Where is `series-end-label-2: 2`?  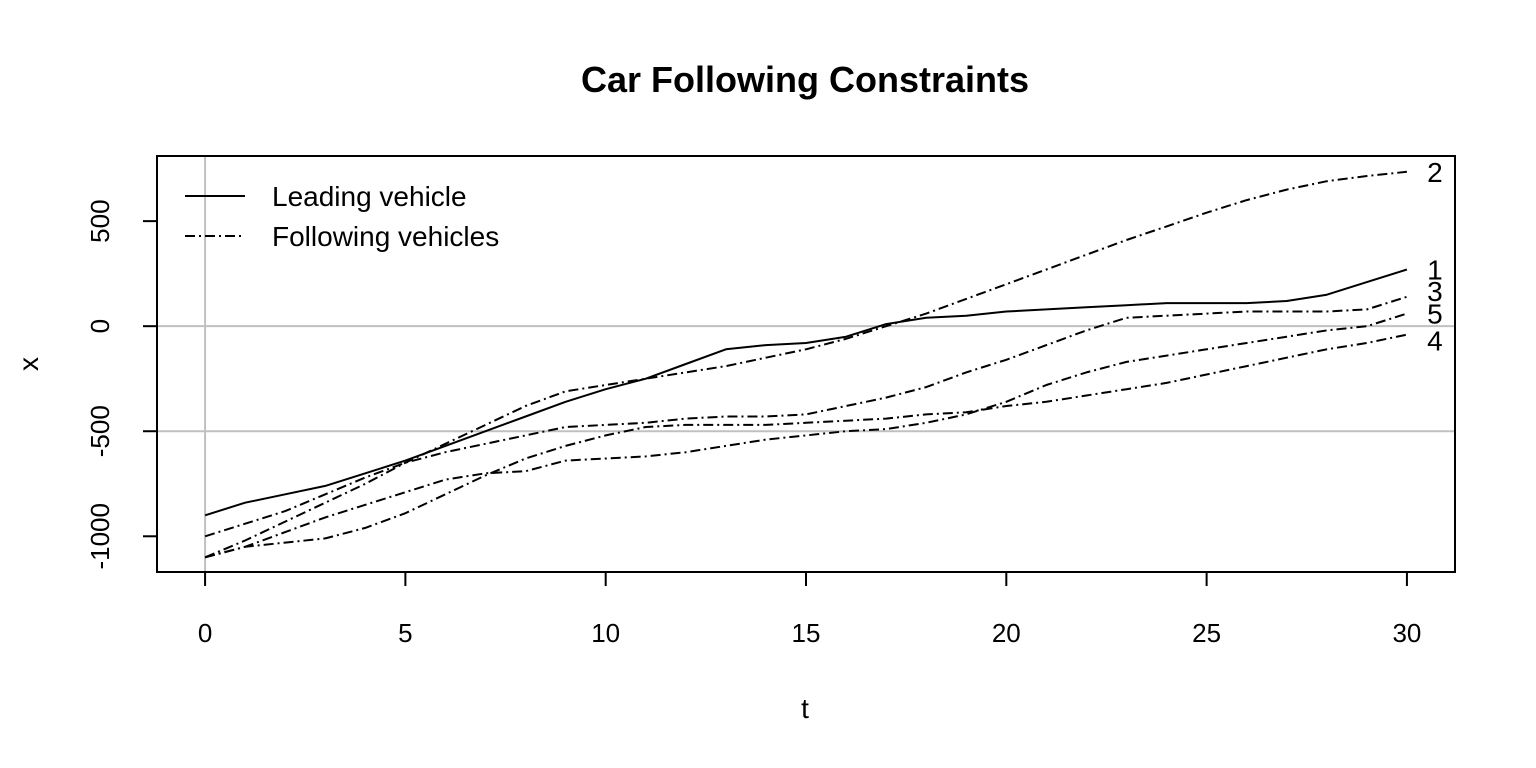 series-end-label-2: 2 is located at coordinates (1435, 172).